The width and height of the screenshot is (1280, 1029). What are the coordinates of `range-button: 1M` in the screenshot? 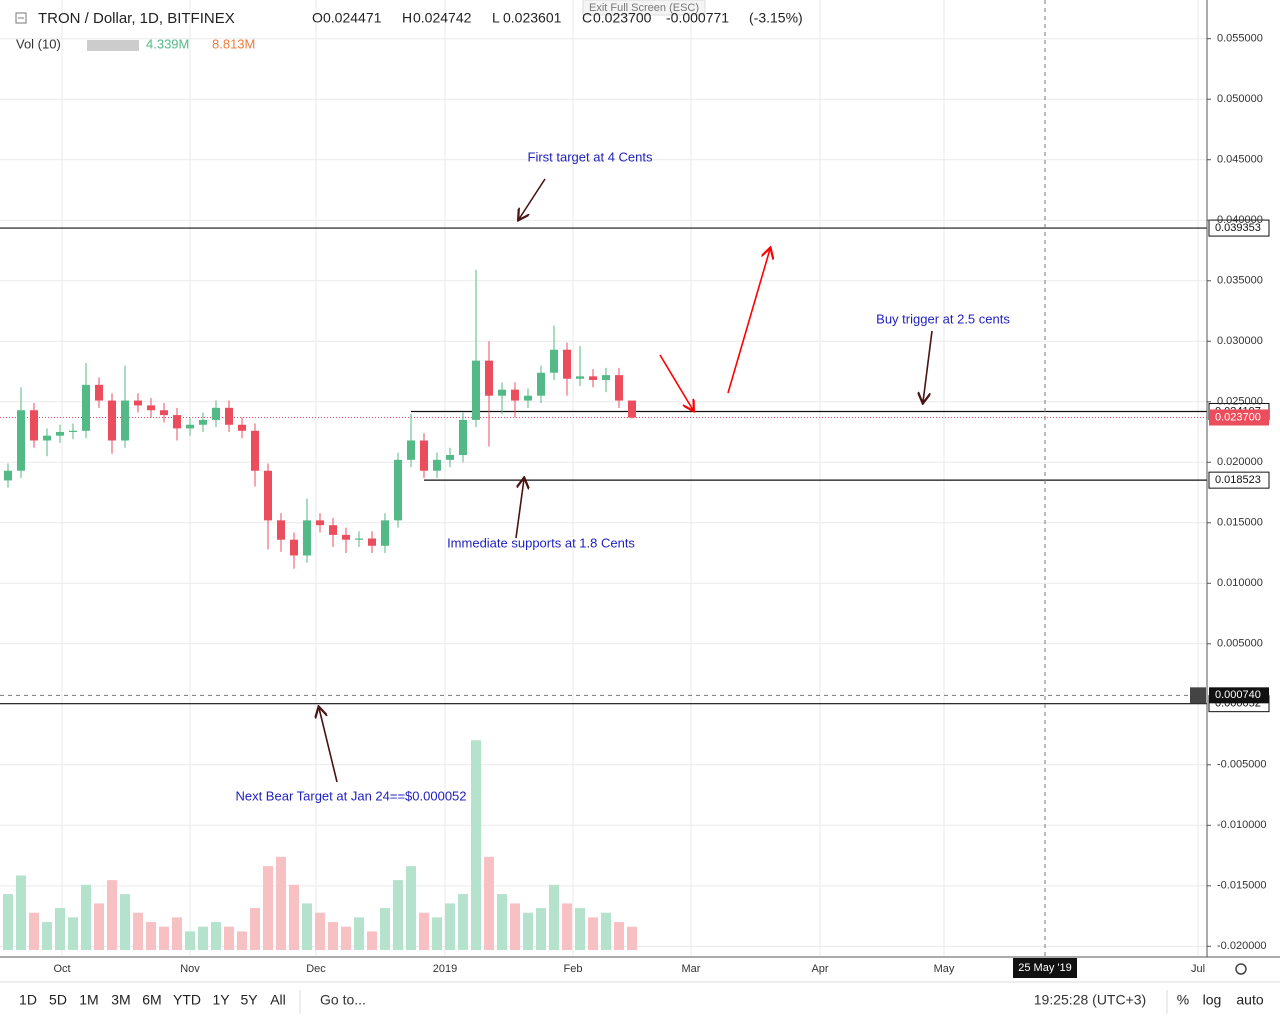 It's located at (88, 1000).